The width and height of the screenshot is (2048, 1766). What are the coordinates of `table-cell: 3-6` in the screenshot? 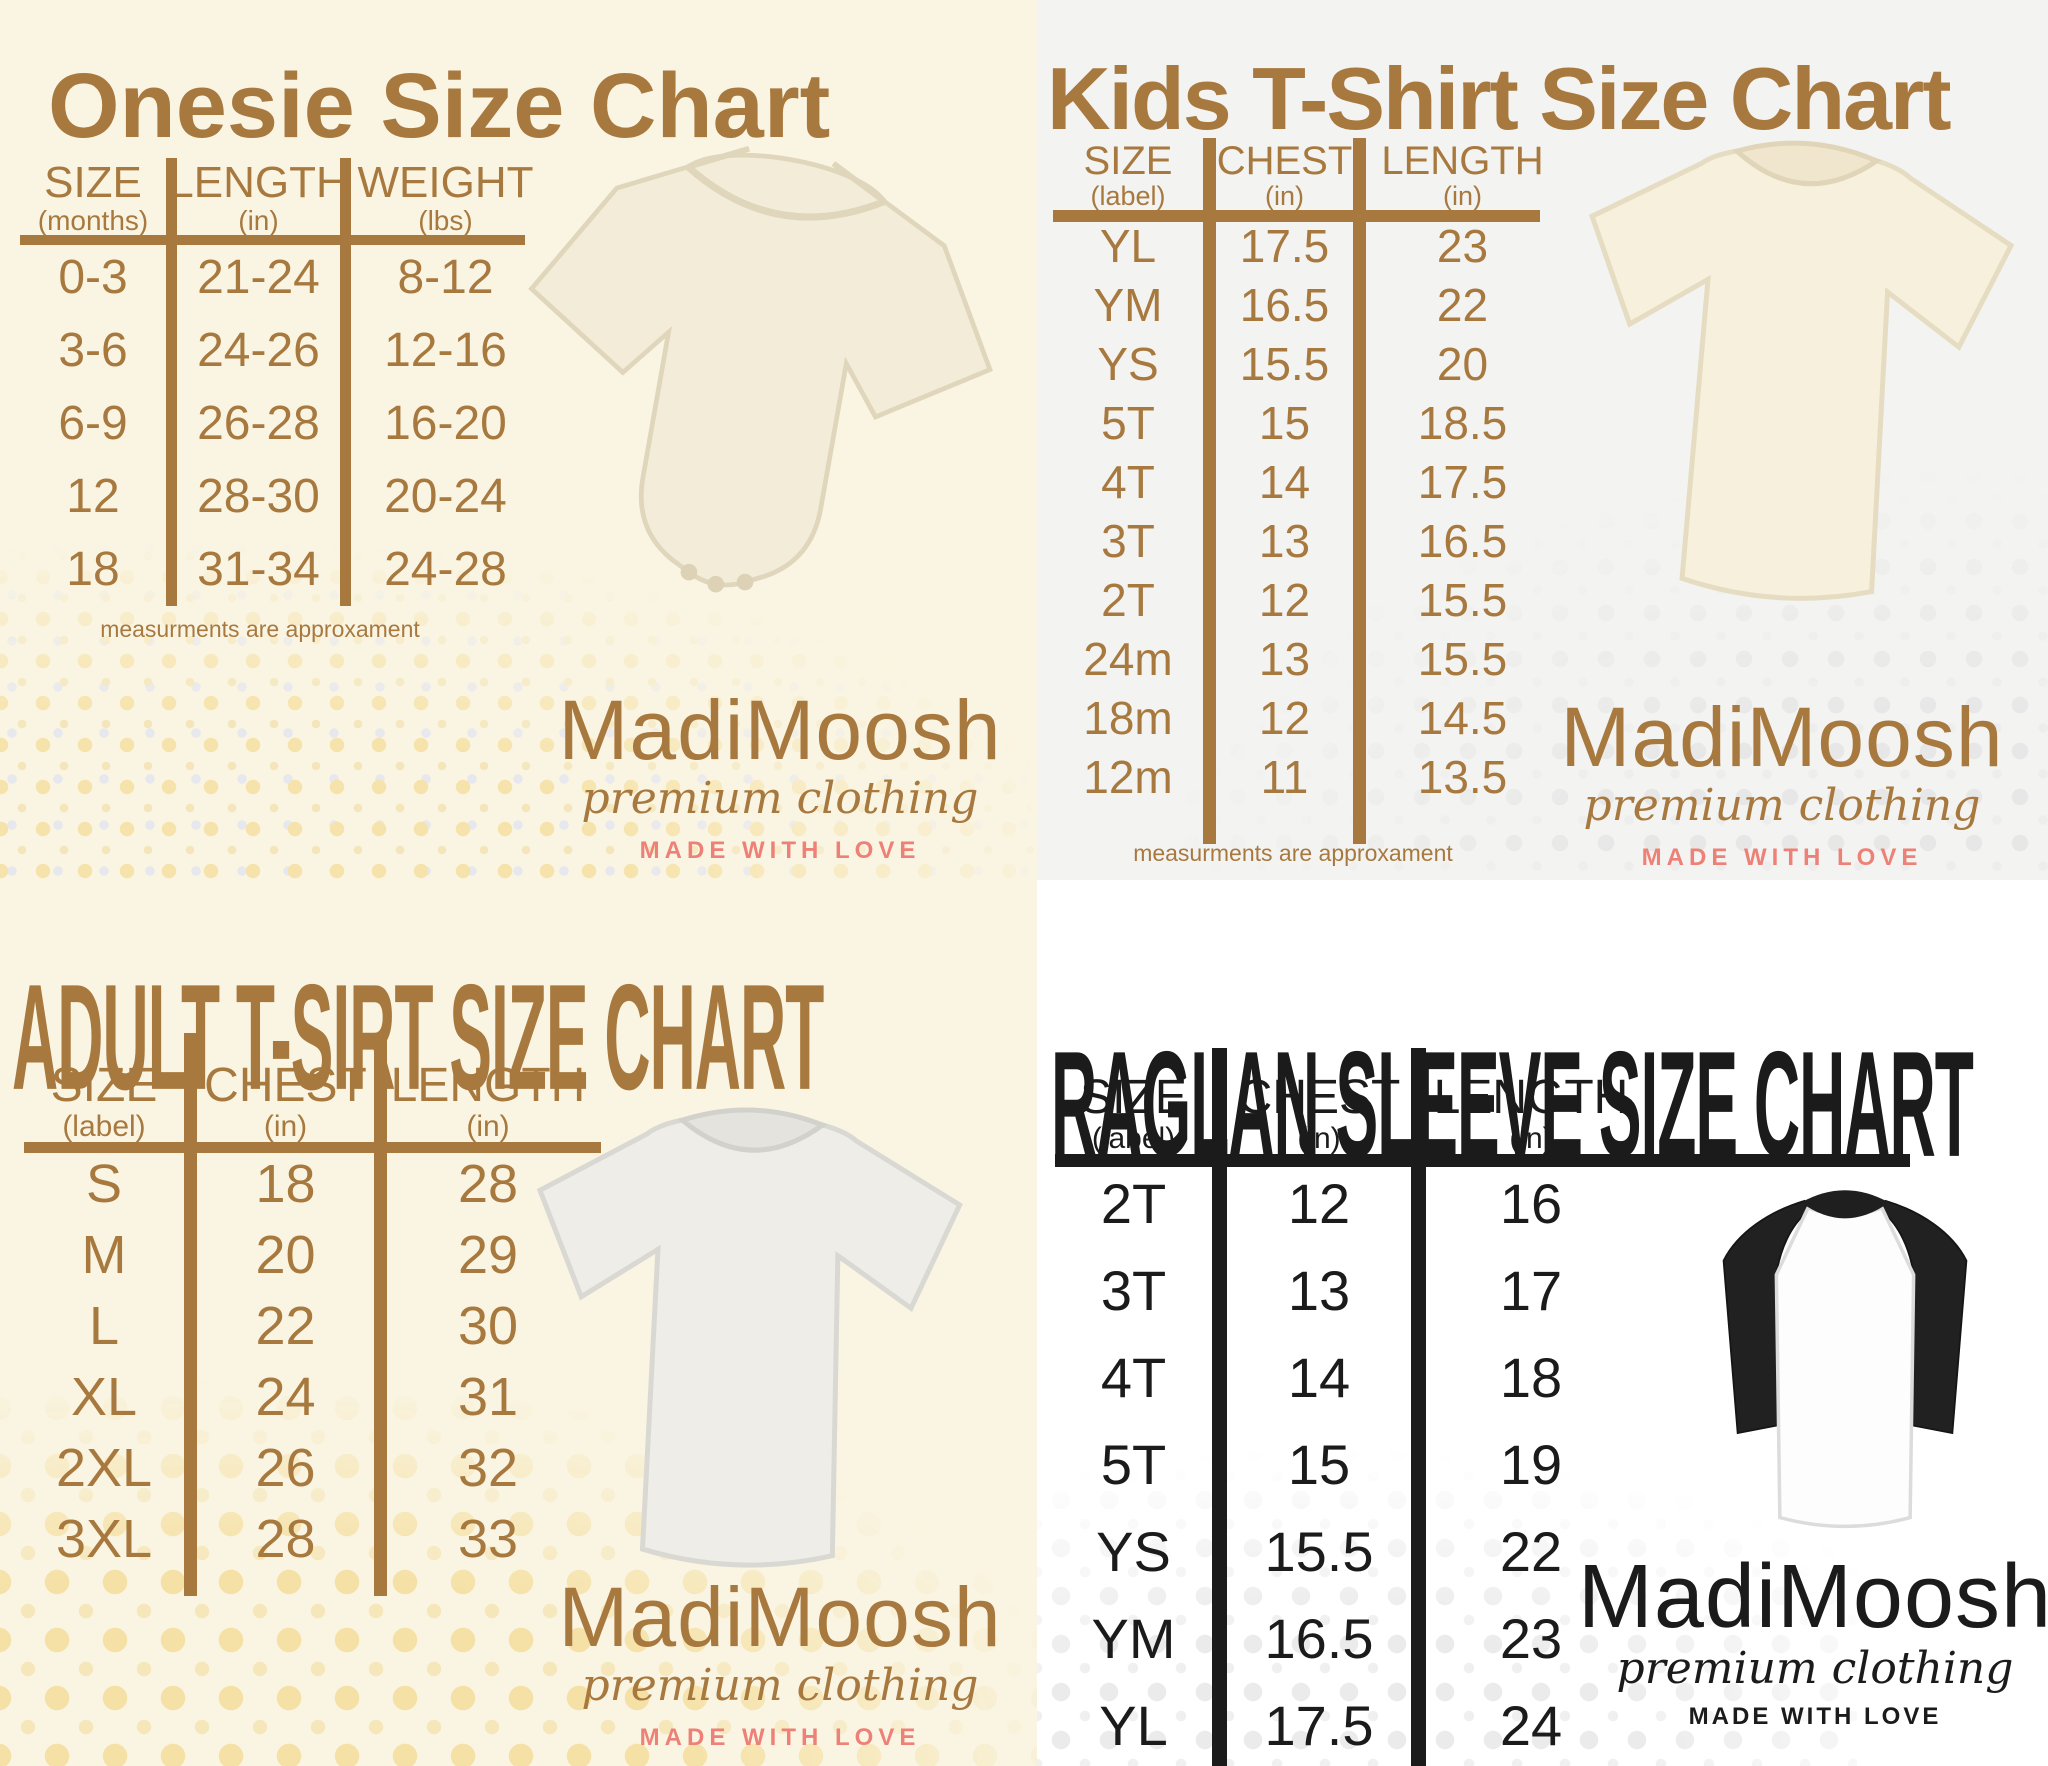 It's located at (93, 350).